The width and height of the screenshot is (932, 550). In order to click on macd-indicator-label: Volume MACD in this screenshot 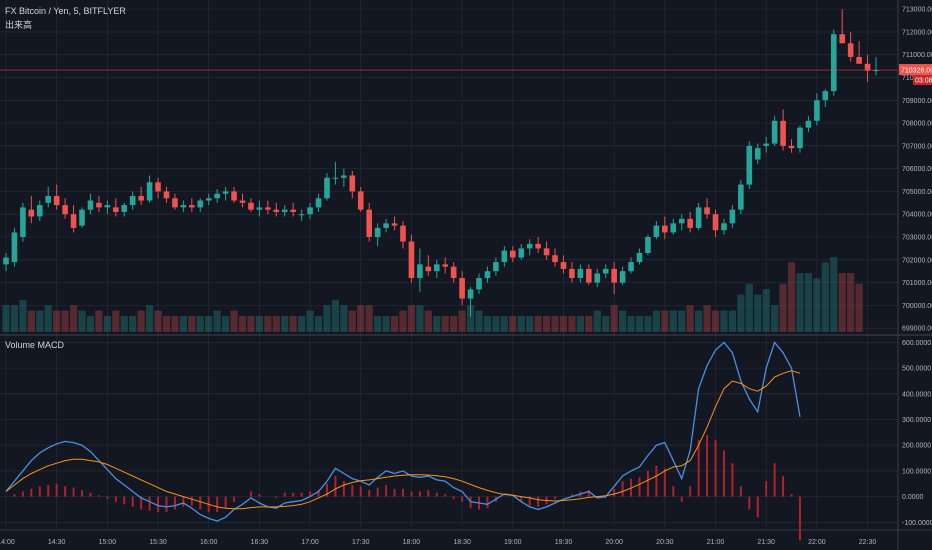, I will do `click(35, 345)`.